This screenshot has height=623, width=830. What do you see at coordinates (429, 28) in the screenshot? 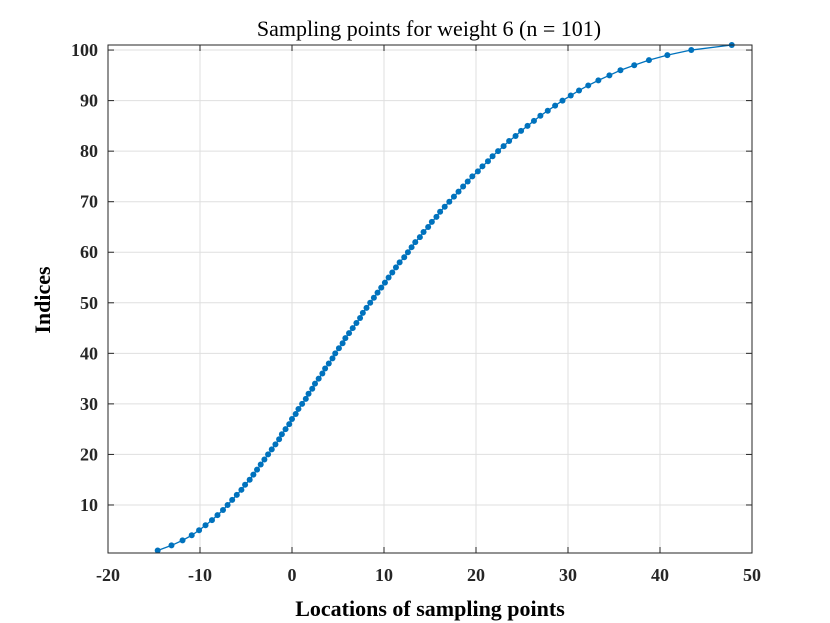
I see `chart-title: Sampling points for weight 6 (n = 101)` at bounding box center [429, 28].